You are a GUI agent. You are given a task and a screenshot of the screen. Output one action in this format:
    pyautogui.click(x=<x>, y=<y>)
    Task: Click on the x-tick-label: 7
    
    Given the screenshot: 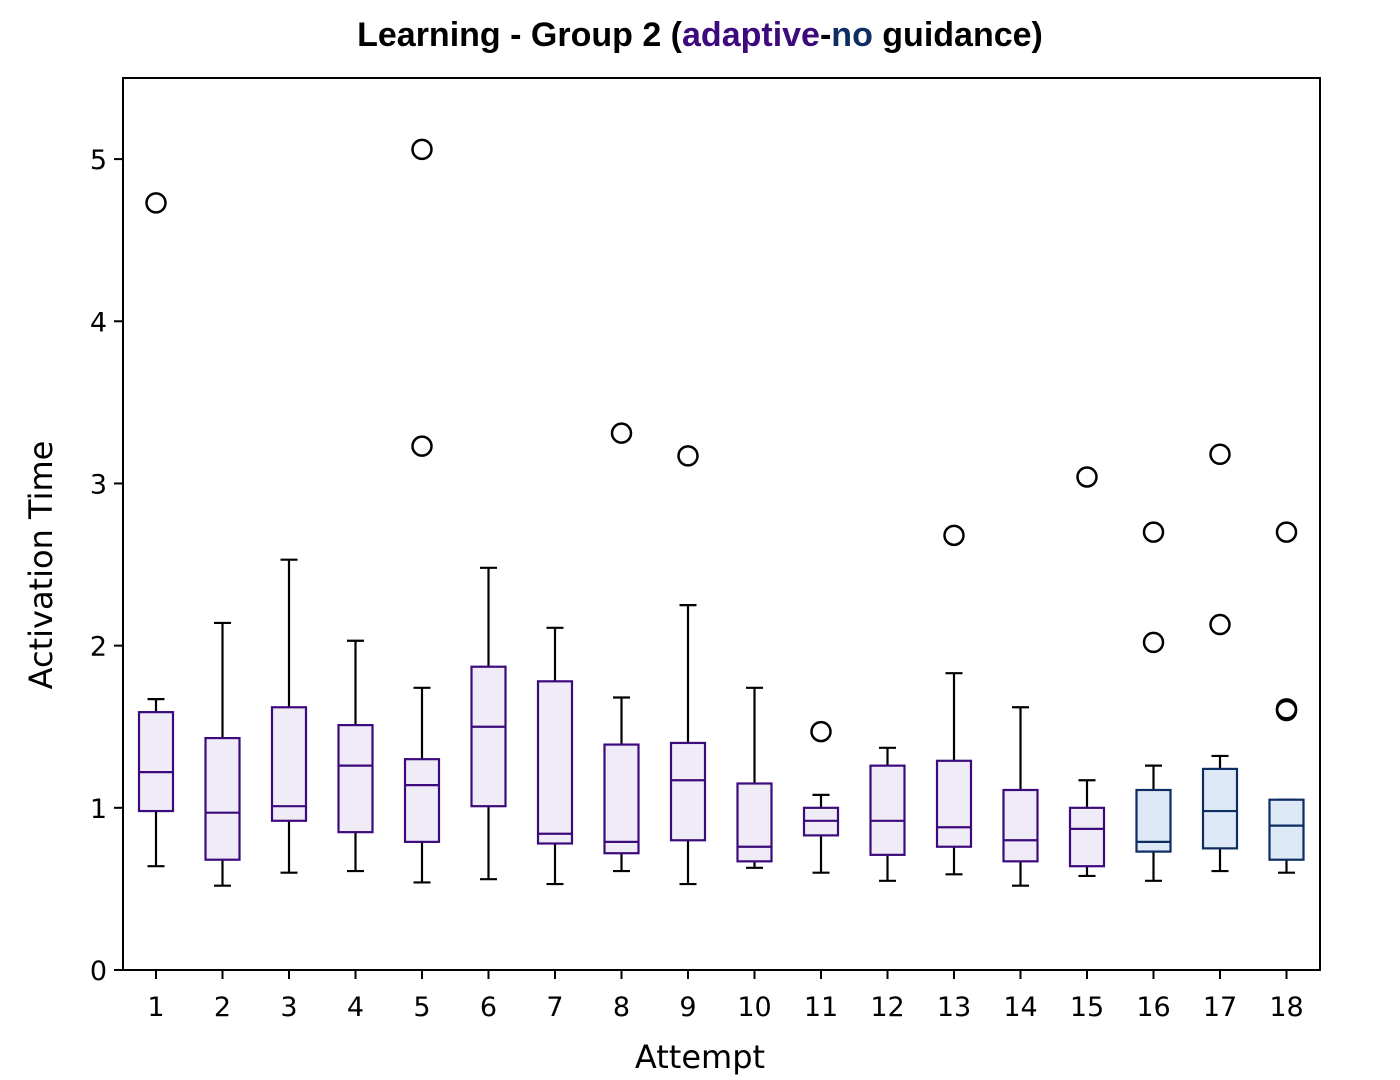 What is the action you would take?
    pyautogui.click(x=554, y=1007)
    